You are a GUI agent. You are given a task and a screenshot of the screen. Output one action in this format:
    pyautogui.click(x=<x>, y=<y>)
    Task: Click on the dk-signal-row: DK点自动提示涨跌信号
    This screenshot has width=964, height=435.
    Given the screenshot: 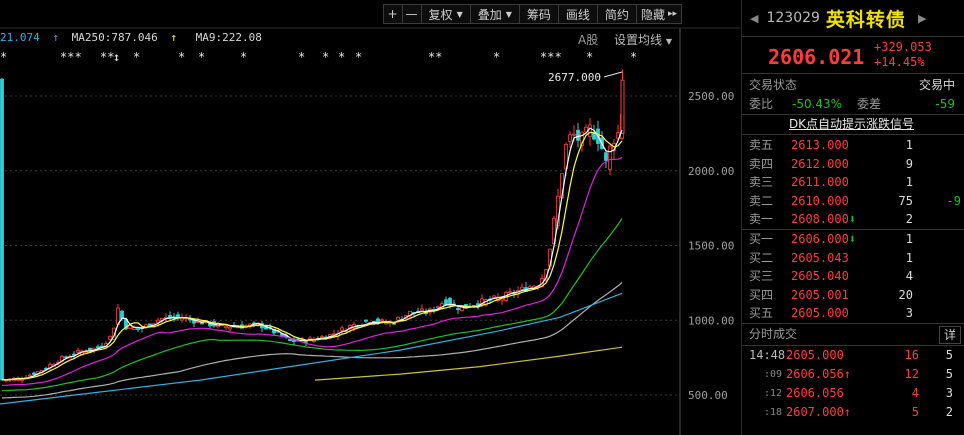 What is the action you would take?
    pyautogui.click(x=853, y=125)
    